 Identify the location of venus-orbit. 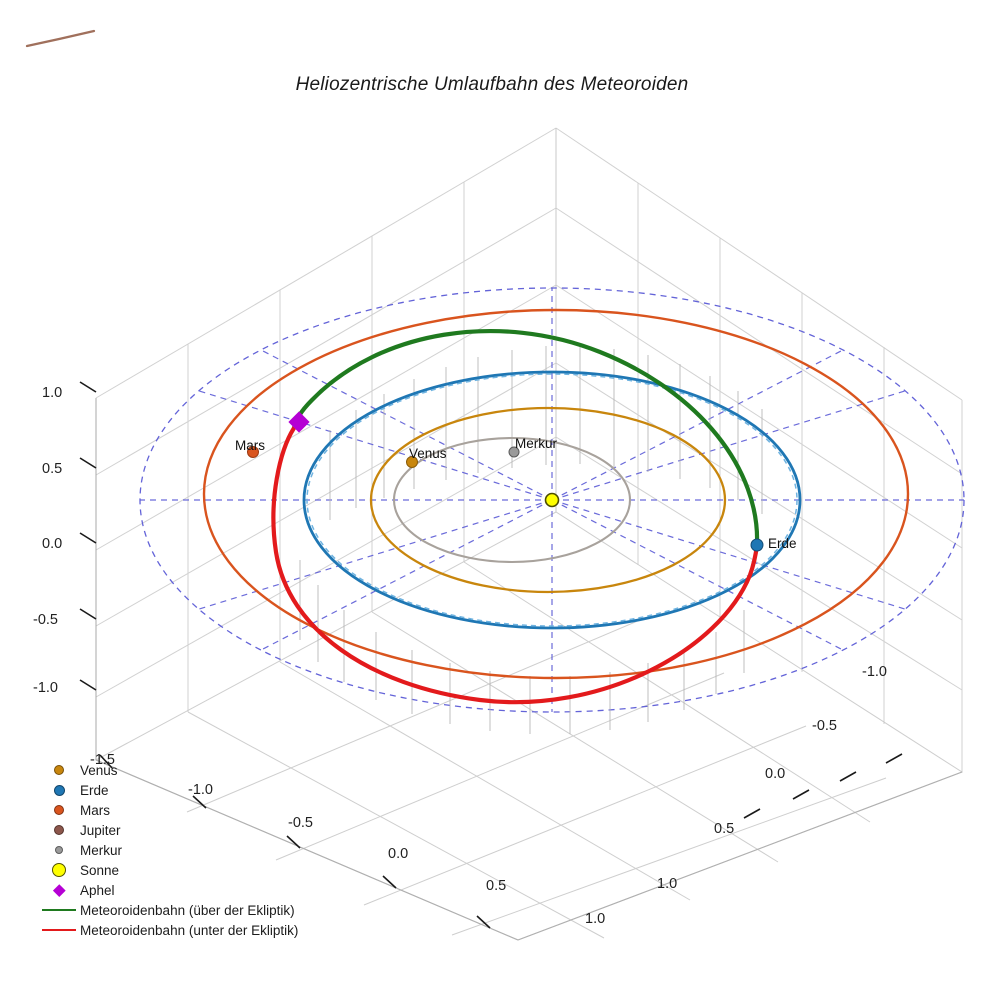
(548, 500).